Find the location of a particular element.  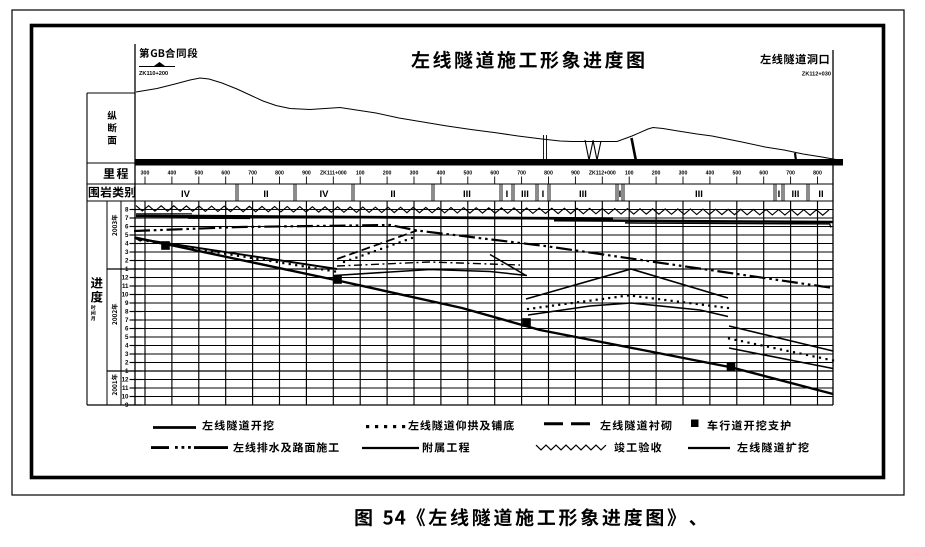

svg-text: ZK110+200 is located at coordinates (153, 74).